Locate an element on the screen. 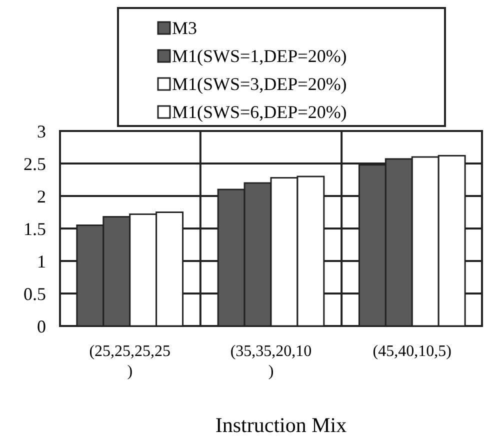  x-tick-label: (35,35,20,10) is located at coordinates (271, 361).